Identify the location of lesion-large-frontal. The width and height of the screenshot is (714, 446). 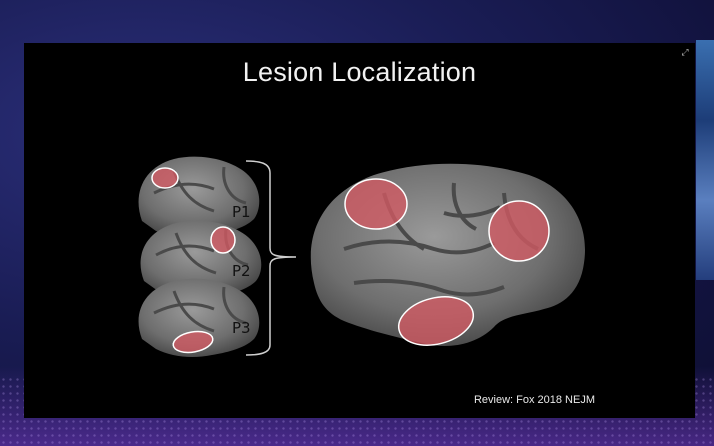
(376, 204).